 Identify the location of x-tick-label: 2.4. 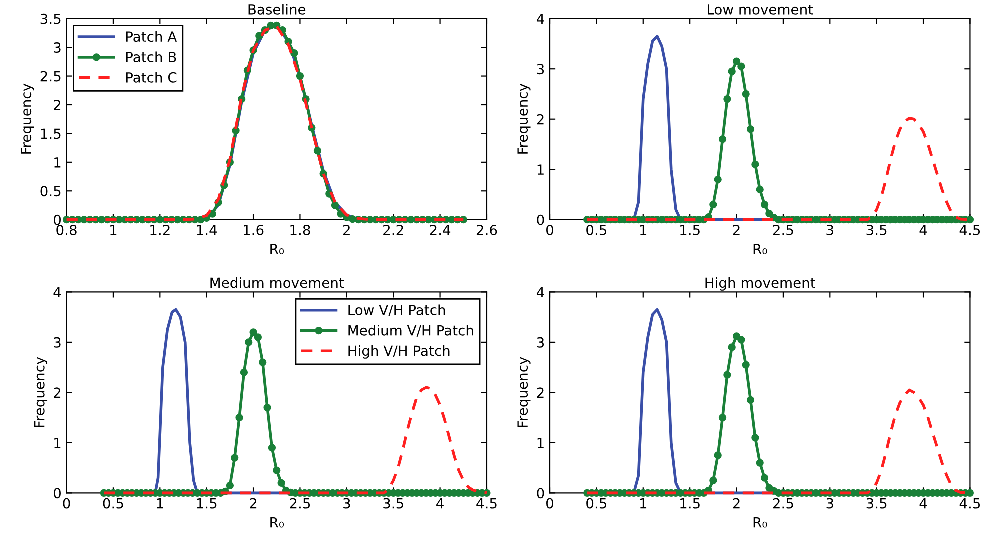
(440, 230).